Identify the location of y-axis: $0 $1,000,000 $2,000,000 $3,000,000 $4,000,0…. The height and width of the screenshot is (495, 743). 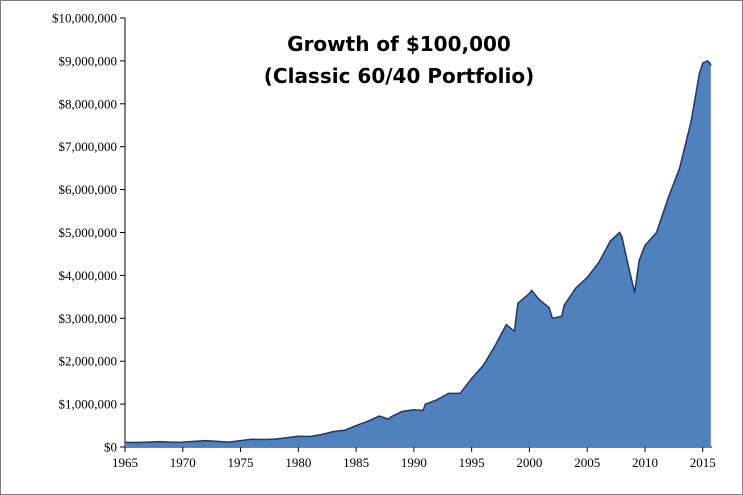
(89, 233).